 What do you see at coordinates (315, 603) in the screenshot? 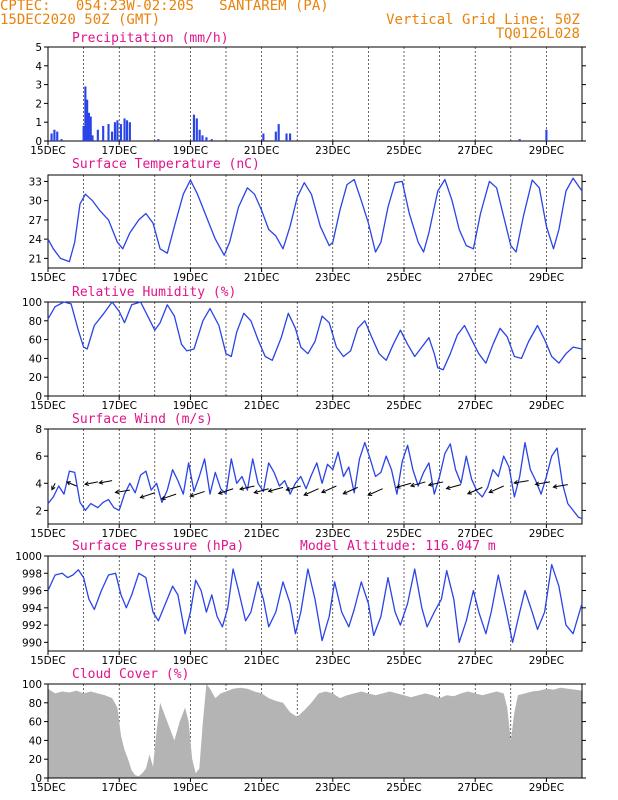
I see `pressure-series-line` at bounding box center [315, 603].